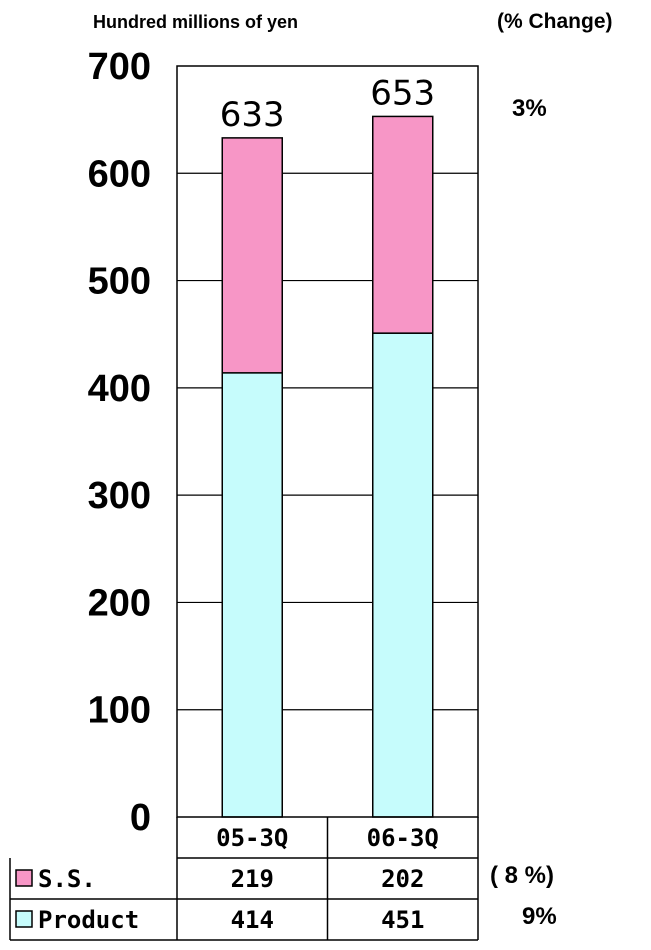 Image resolution: width=651 pixels, height=950 pixels. Describe the element at coordinates (403, 838) in the screenshot. I see `category-label: 06-3Q` at that location.